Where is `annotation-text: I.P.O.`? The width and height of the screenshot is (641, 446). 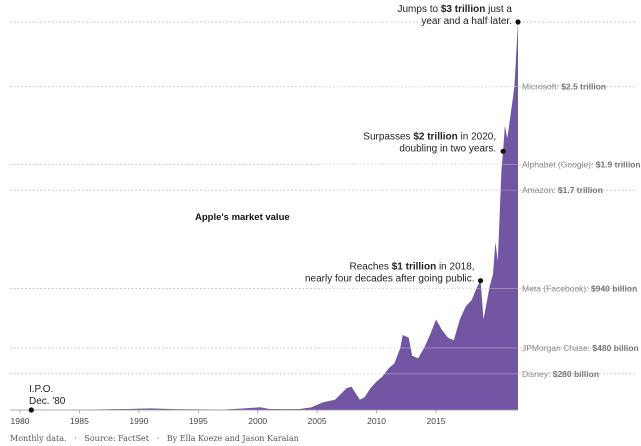 annotation-text: I.P.O. is located at coordinates (41, 389).